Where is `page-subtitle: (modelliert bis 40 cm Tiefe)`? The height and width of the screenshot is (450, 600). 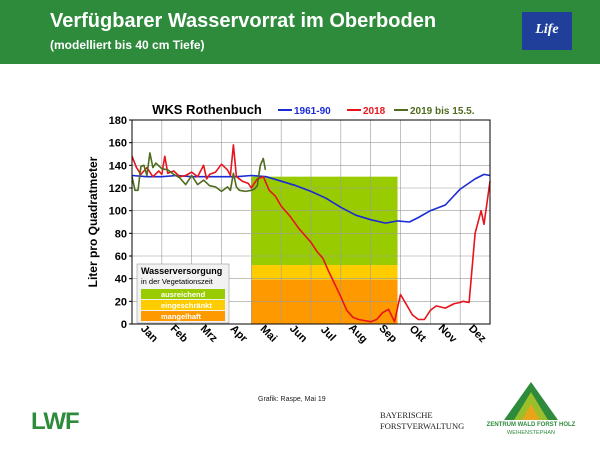
page-subtitle: (modelliert bis 40 cm Tiefe) is located at coordinates (127, 45).